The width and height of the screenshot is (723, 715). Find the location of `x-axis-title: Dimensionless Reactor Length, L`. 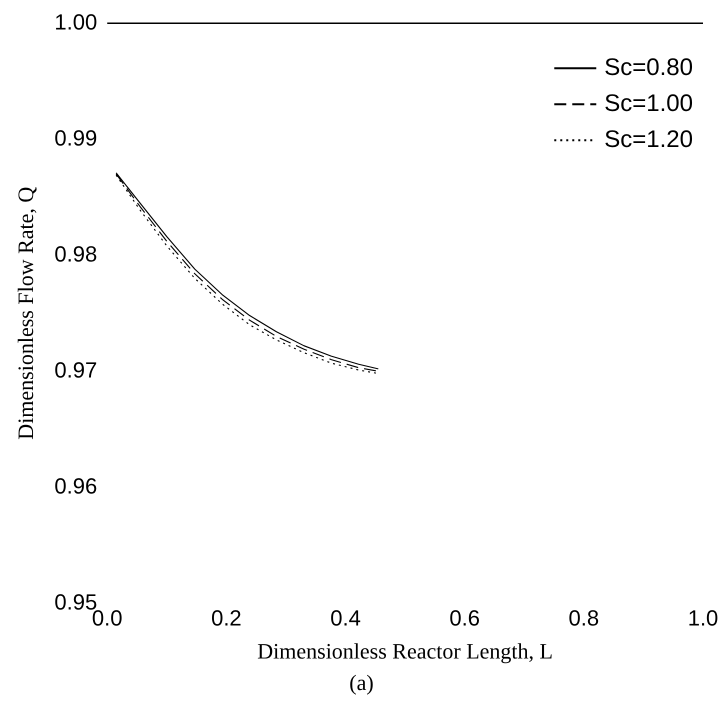

x-axis-title: Dimensionless Reactor Length, L is located at coordinates (405, 651).